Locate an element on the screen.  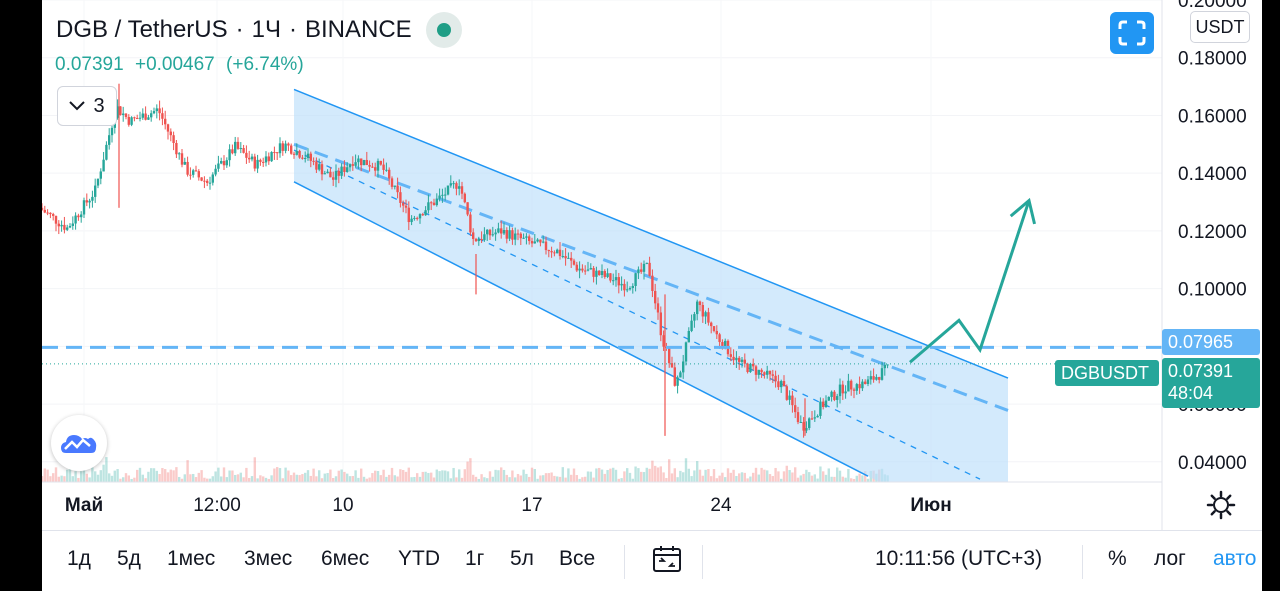
symbol-header: DGB / TetherUS · 1Ч · BINANCE is located at coordinates (259, 30).